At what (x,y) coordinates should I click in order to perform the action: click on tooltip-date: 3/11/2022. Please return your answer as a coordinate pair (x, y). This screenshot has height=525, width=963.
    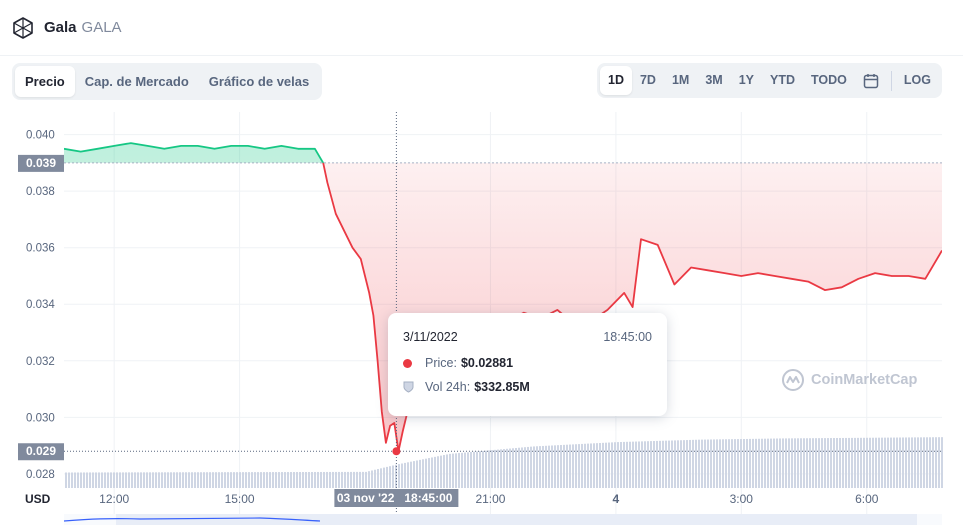
    Looking at the image, I should click on (430, 337).